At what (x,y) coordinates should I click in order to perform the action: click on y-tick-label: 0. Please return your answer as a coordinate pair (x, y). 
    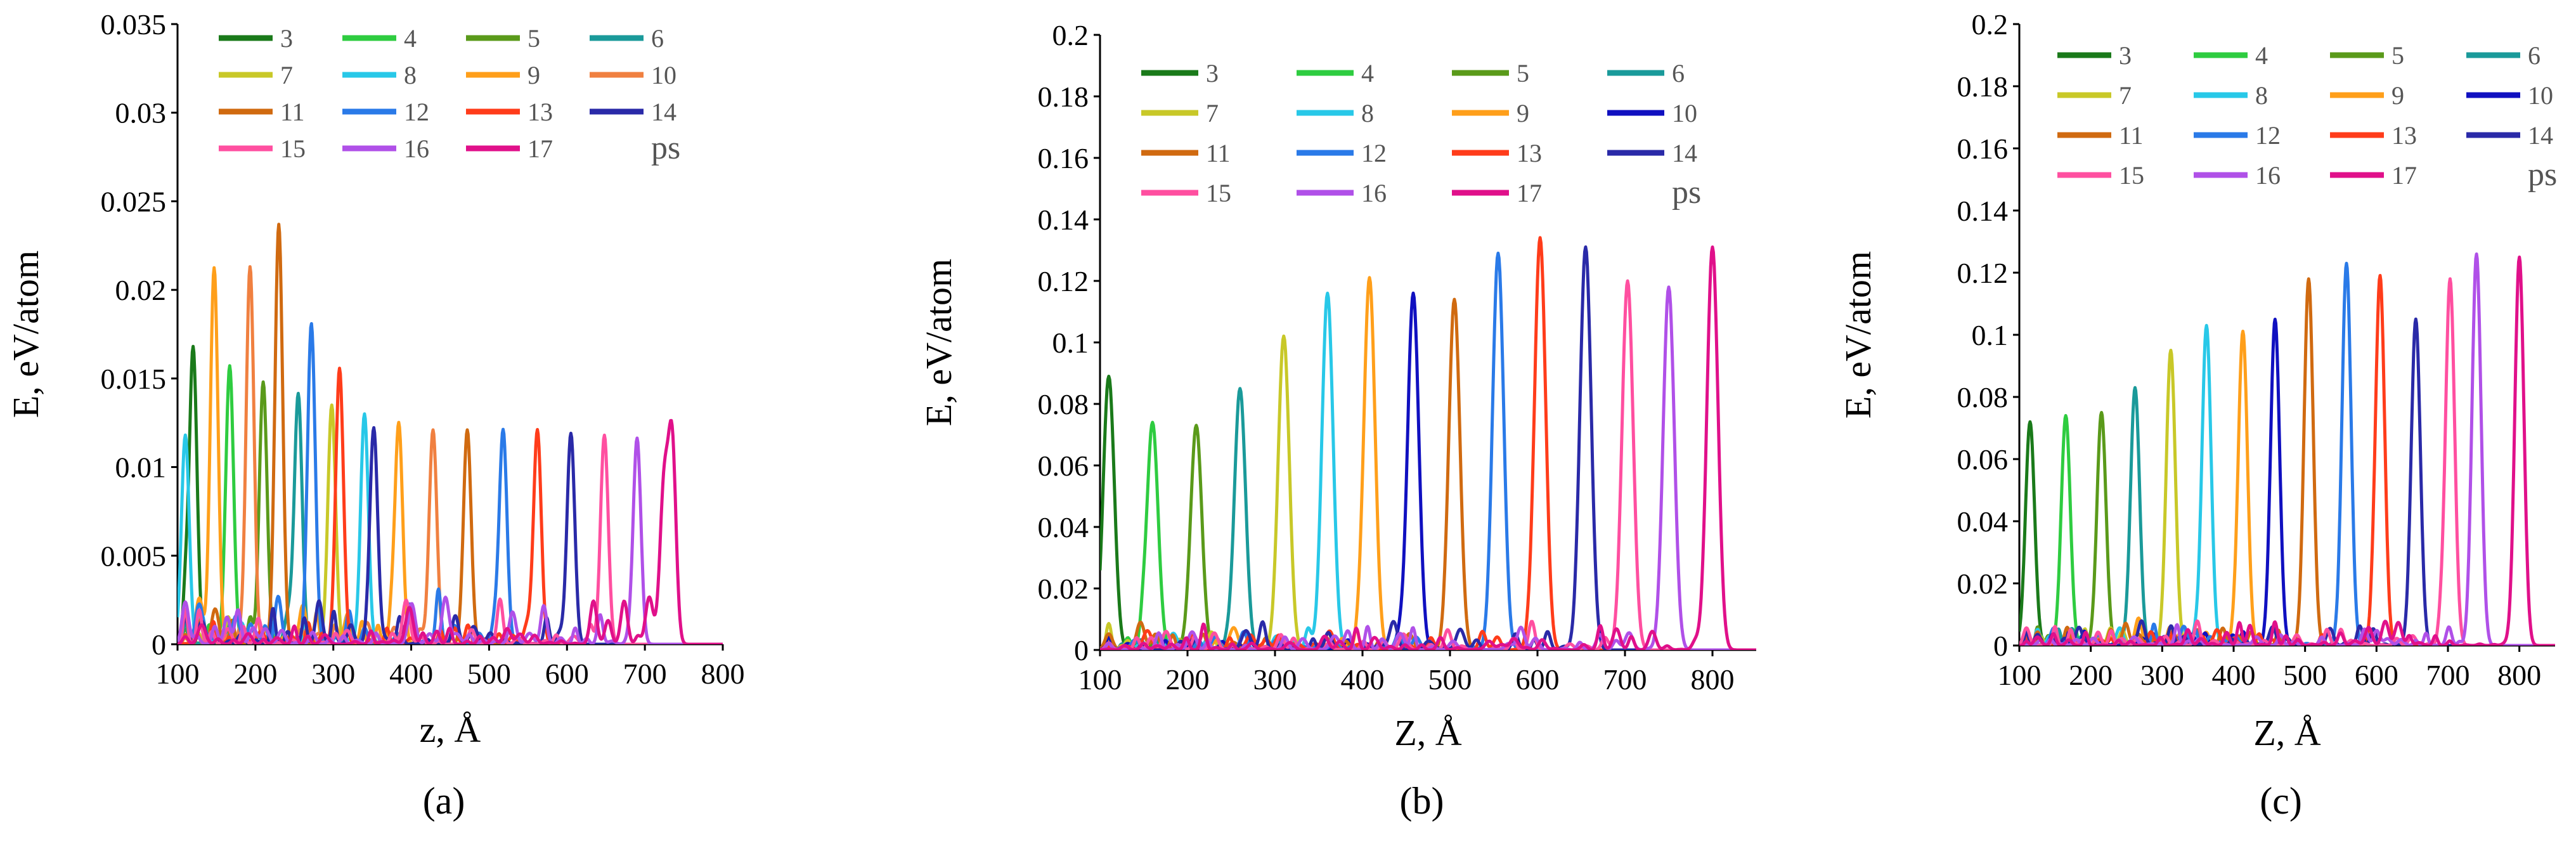
    Looking at the image, I should click on (2000, 646).